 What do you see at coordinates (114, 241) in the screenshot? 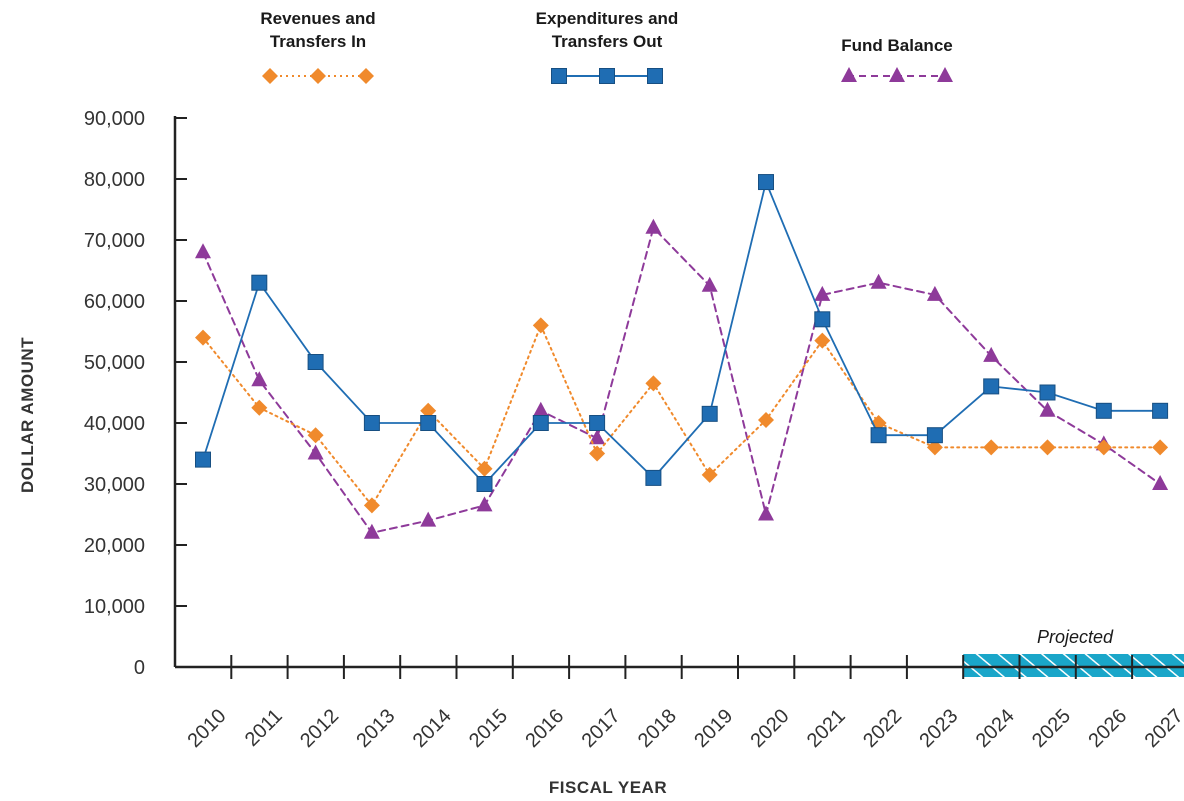
I see `y-tick-label: 70,000` at bounding box center [114, 241].